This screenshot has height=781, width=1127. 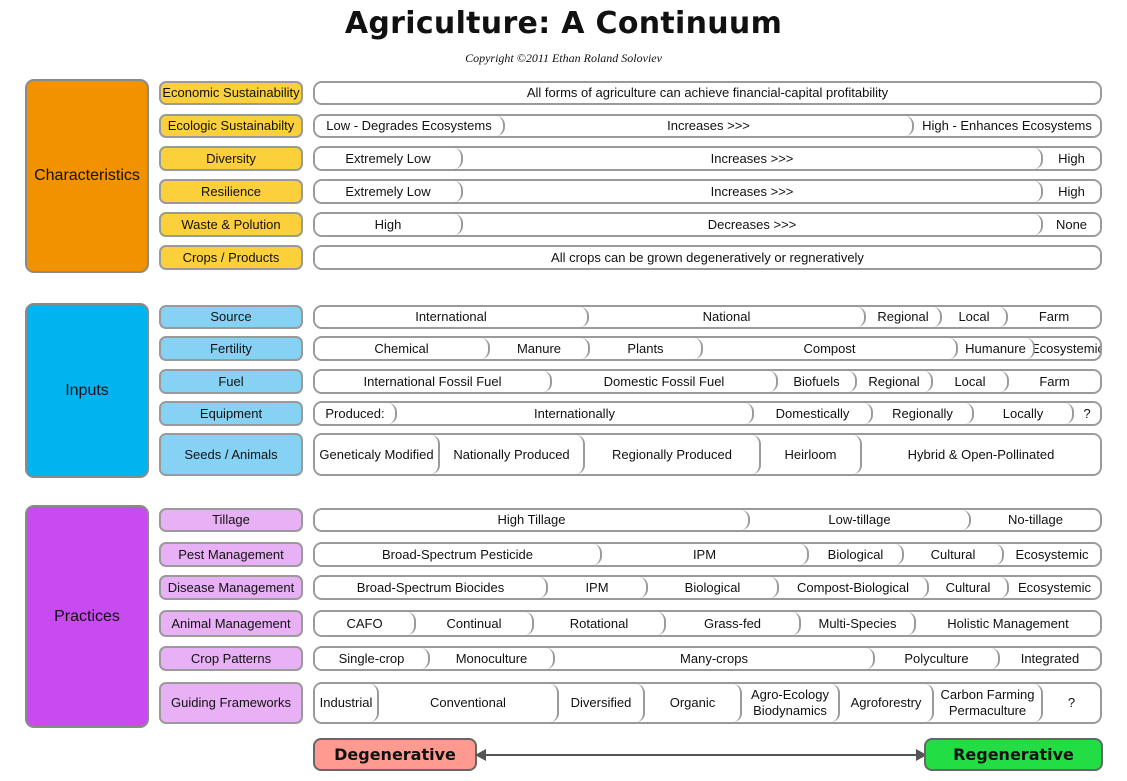 What do you see at coordinates (231, 703) in the screenshot?
I see `row-label-guiding-frameworks: Guiding Frameworks` at bounding box center [231, 703].